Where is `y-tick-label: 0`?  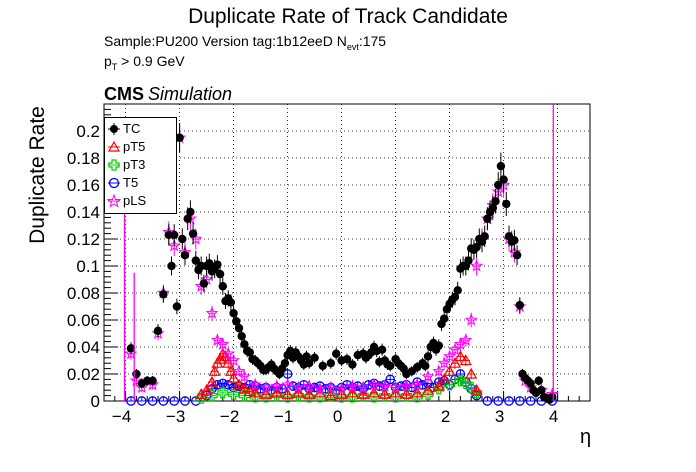
y-tick-label: 0 is located at coordinates (95, 401).